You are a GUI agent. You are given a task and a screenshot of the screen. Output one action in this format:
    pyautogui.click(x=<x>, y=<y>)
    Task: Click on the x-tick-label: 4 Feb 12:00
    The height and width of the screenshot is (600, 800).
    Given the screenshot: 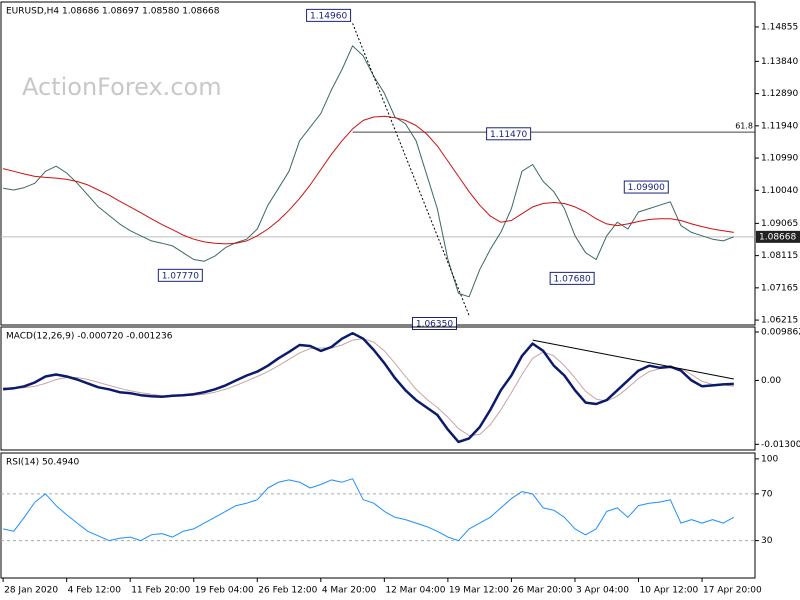 What is the action you would take?
    pyautogui.click(x=95, y=591)
    